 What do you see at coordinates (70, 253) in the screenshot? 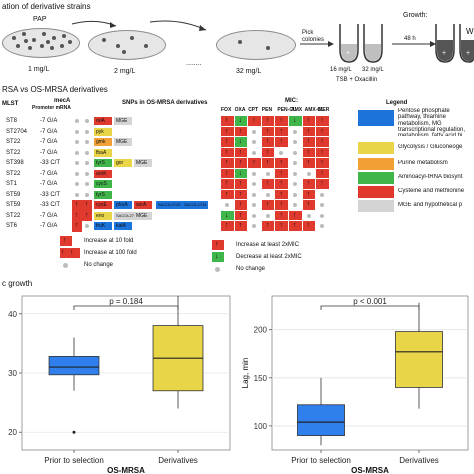
I see `key-symbol: ↑ ↑` at bounding box center [70, 253].